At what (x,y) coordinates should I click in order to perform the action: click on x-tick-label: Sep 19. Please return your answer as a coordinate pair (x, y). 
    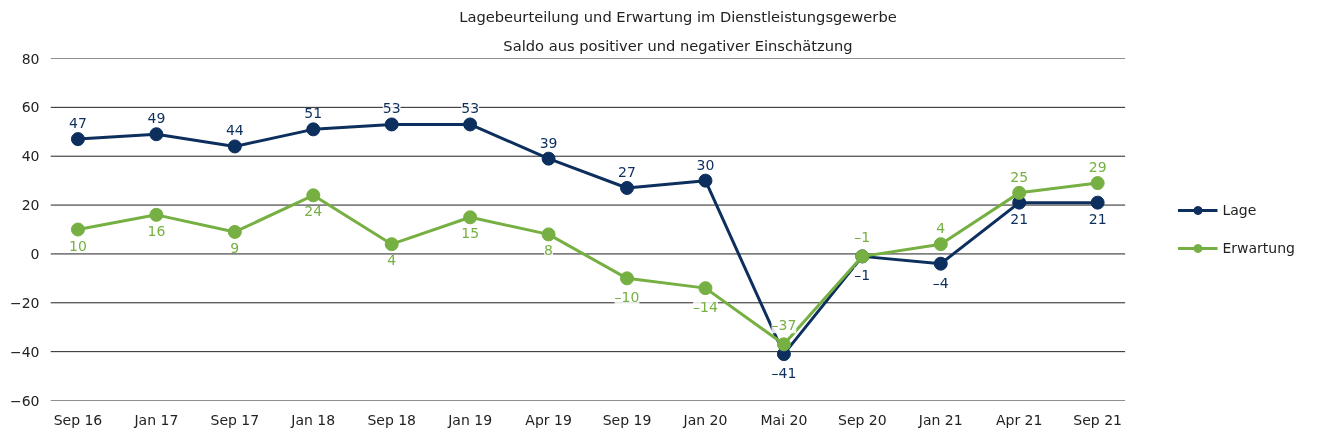
    Looking at the image, I should click on (627, 419).